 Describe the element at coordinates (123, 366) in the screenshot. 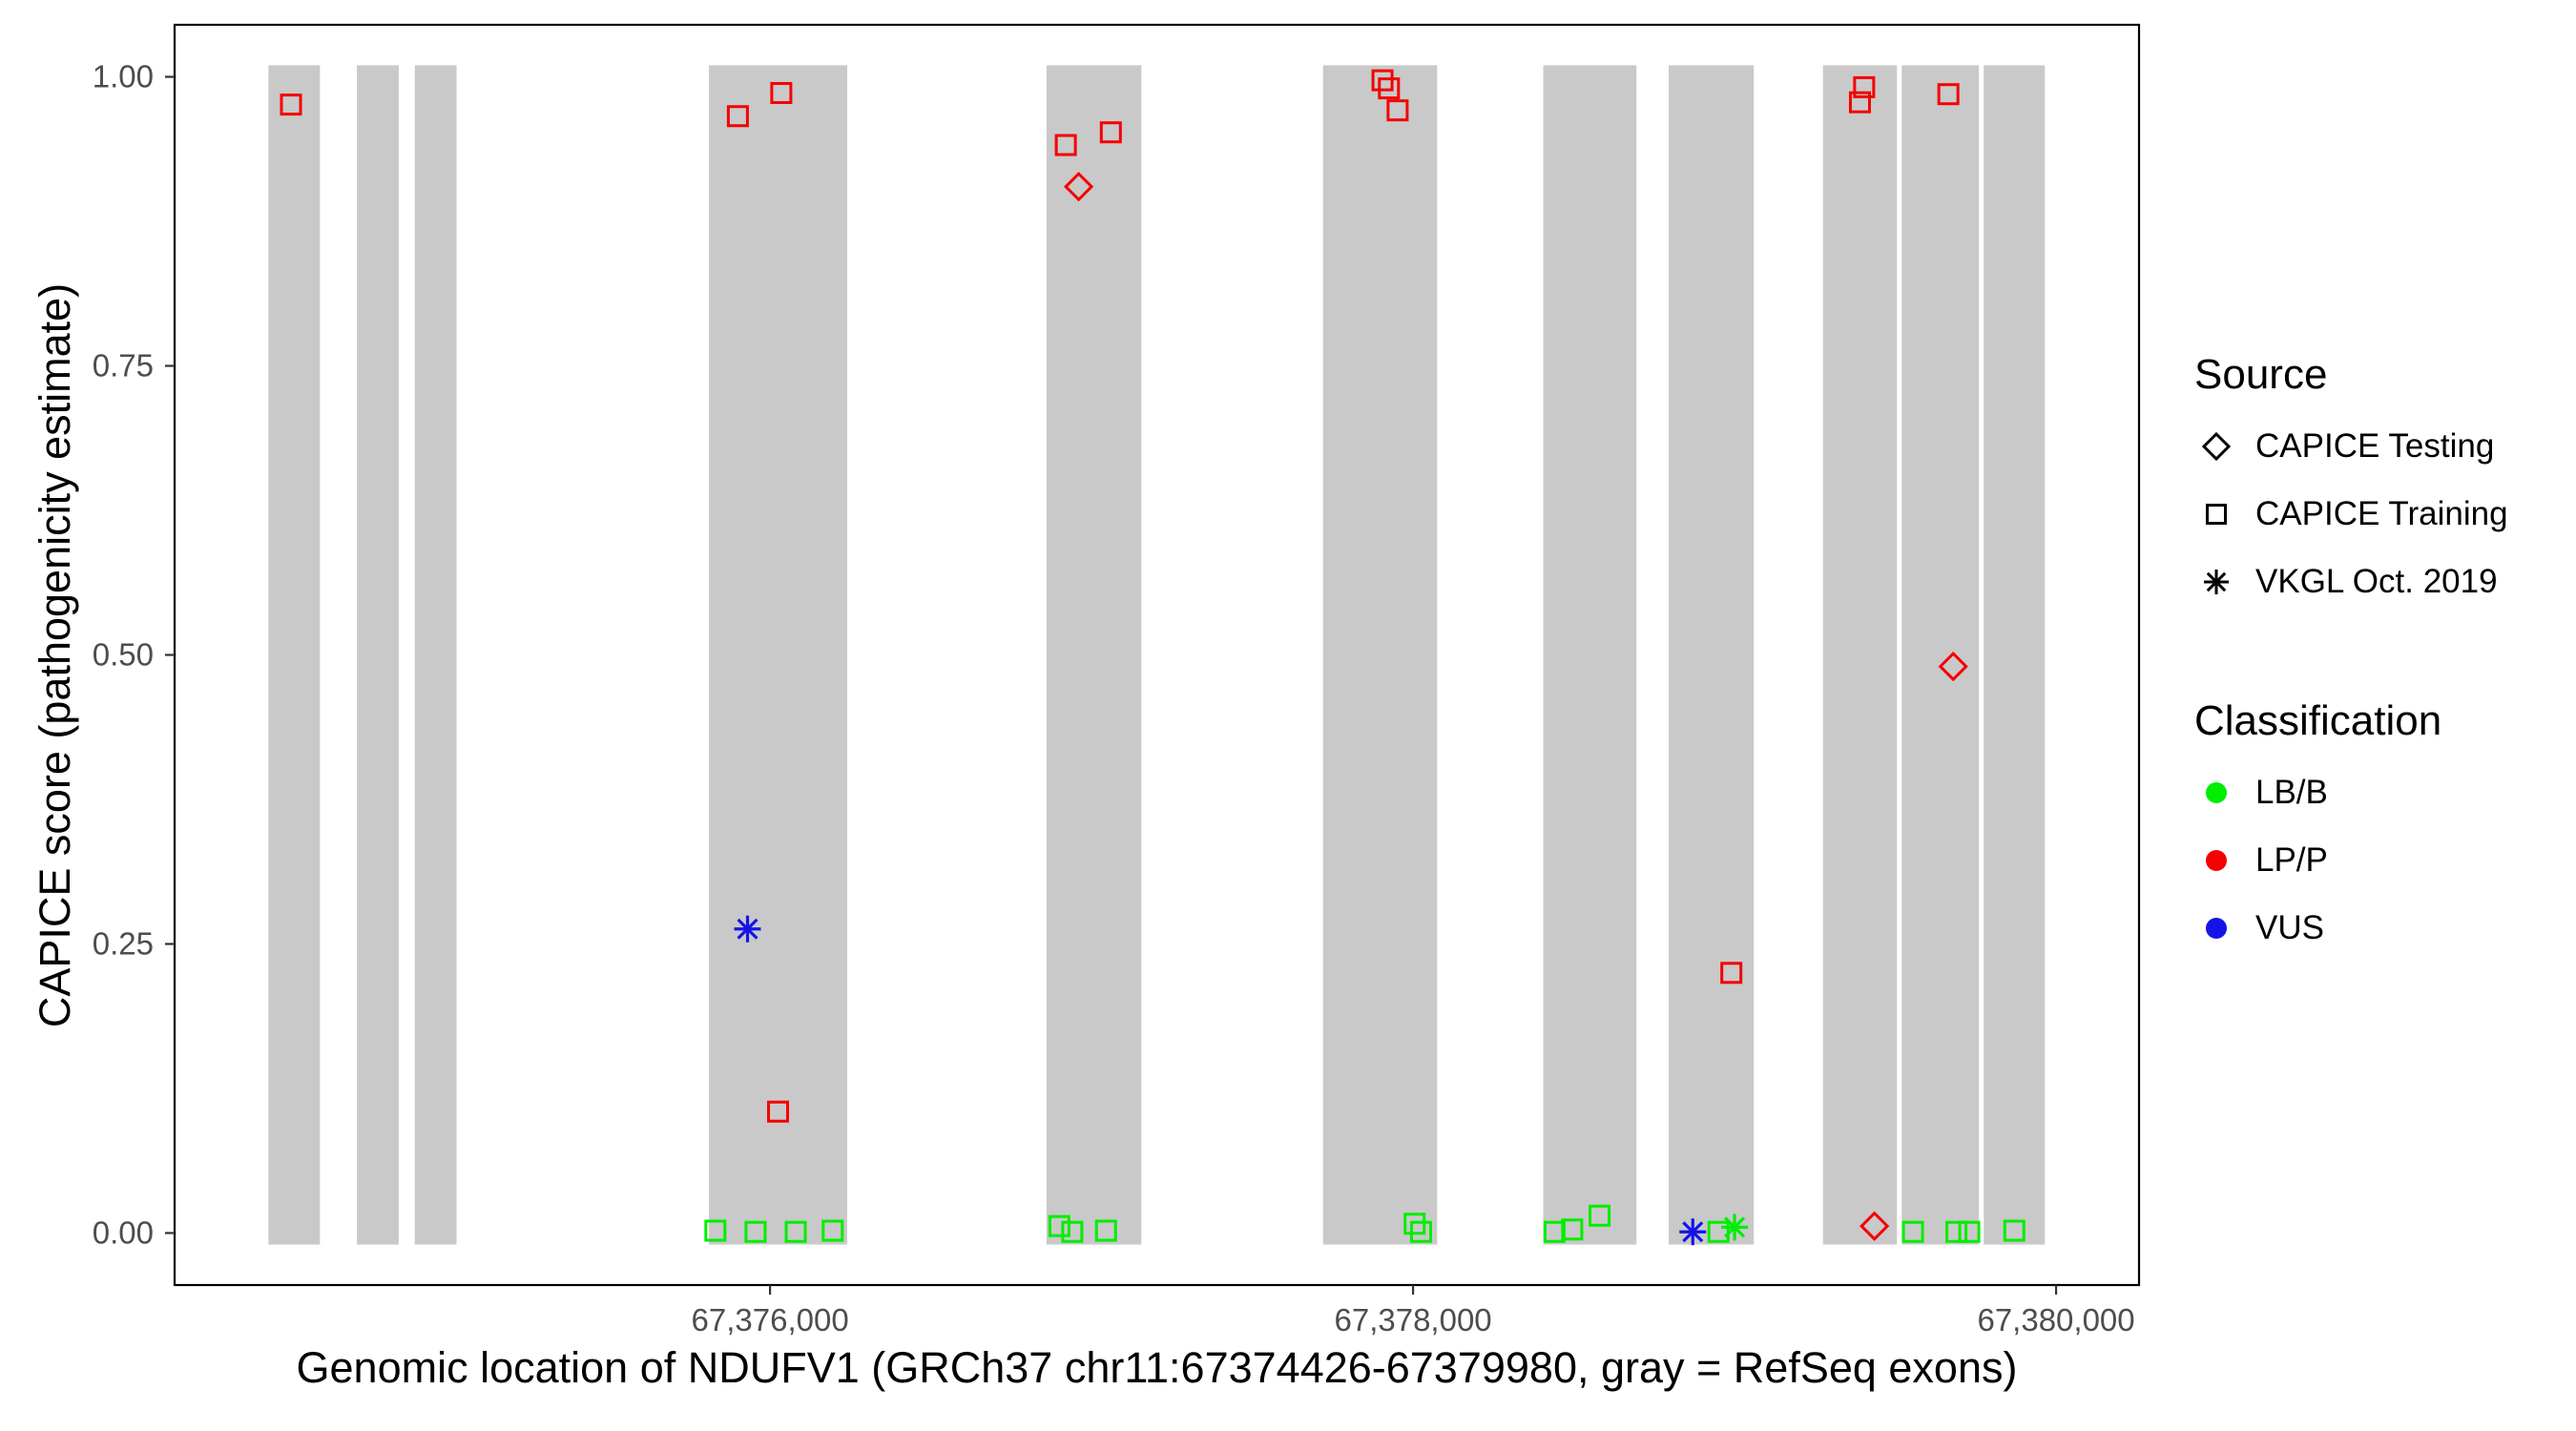

I see `y-tick-label: 0.75` at that location.